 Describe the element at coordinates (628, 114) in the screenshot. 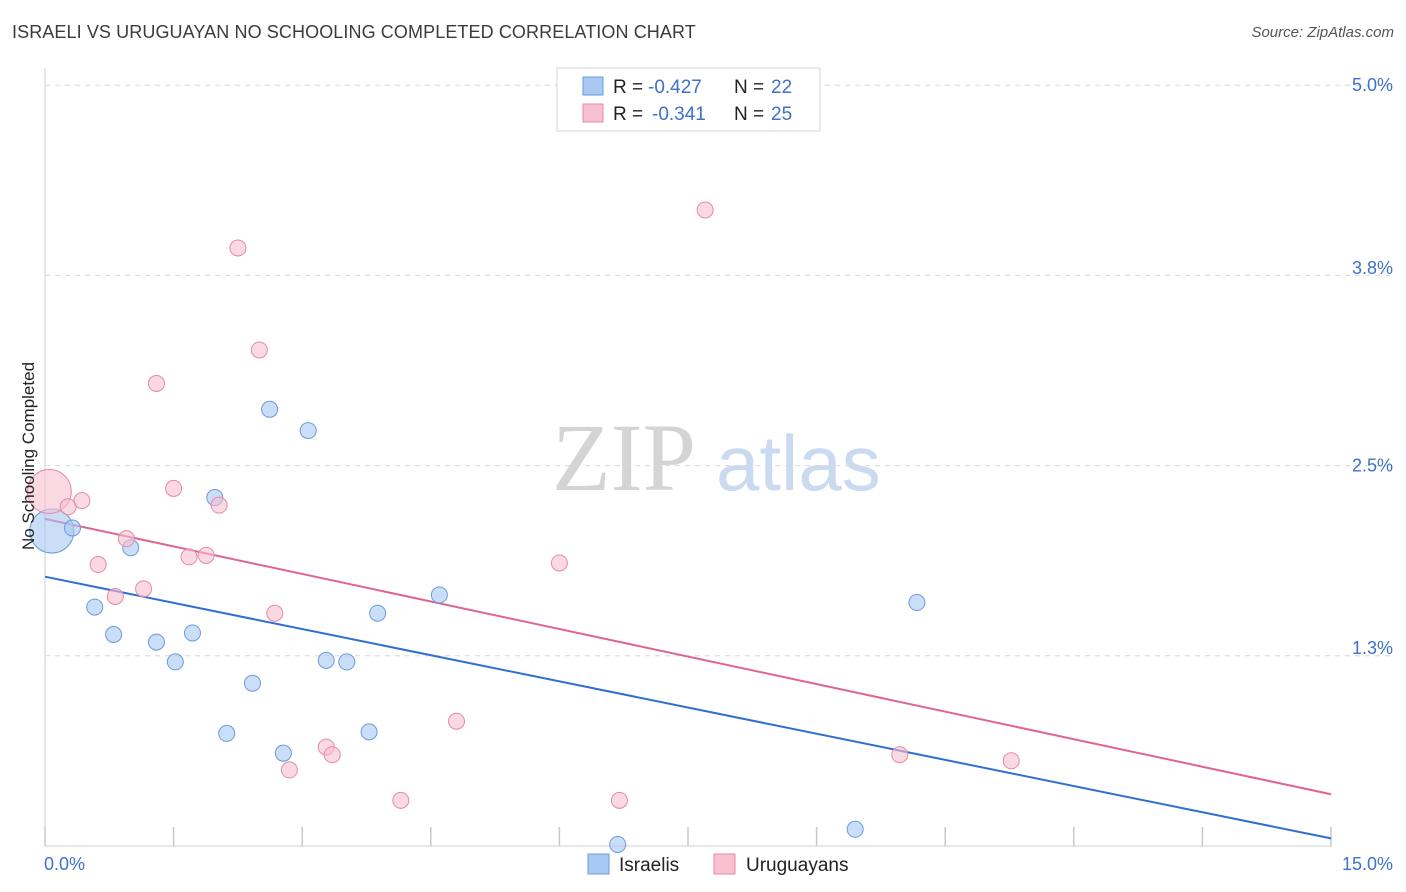

I see `legend-r-label-uruguayans: R =` at that location.